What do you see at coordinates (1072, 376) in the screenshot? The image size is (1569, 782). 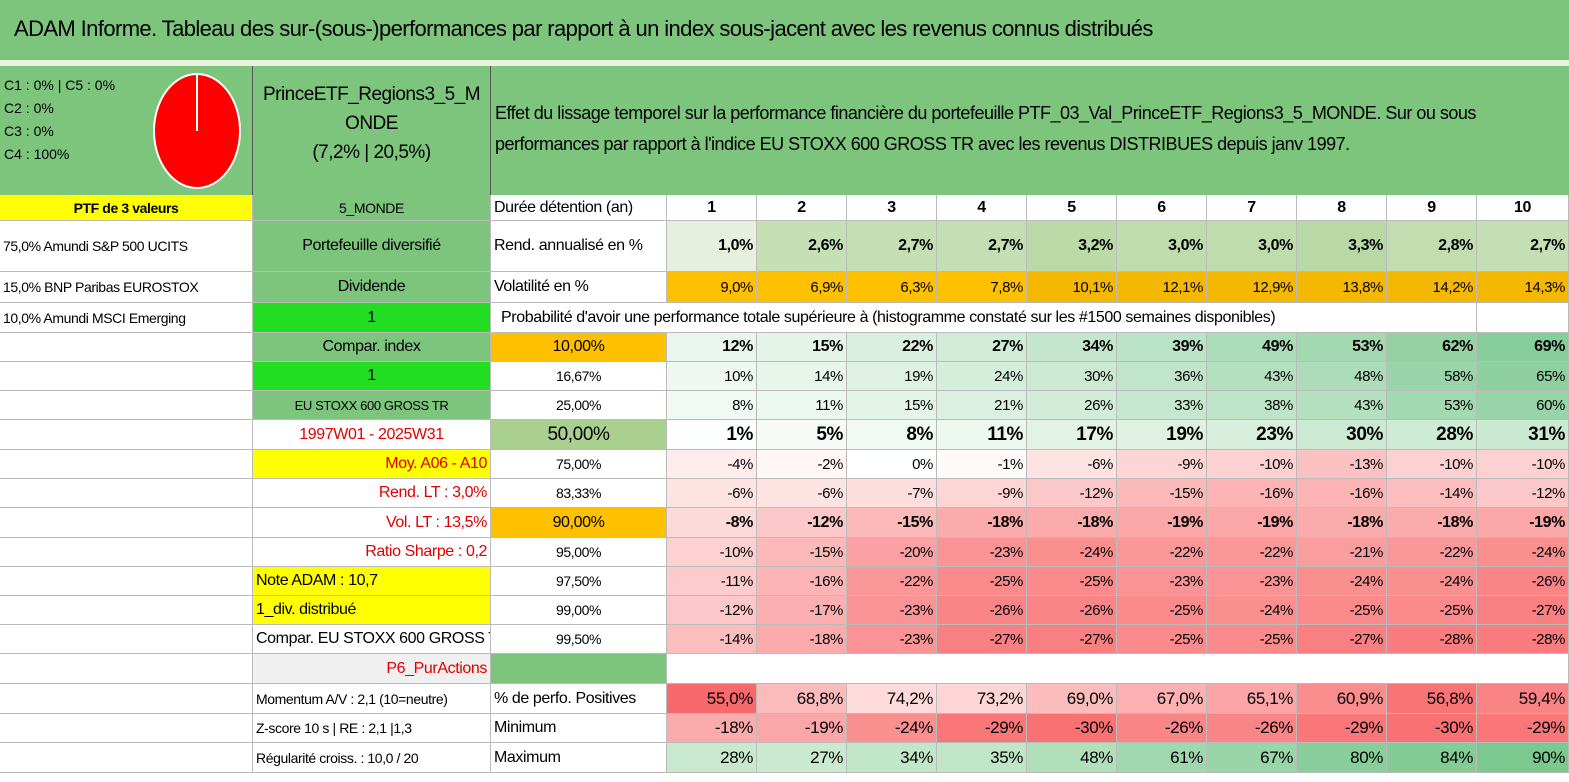 I see `value-cell: 30%` at bounding box center [1072, 376].